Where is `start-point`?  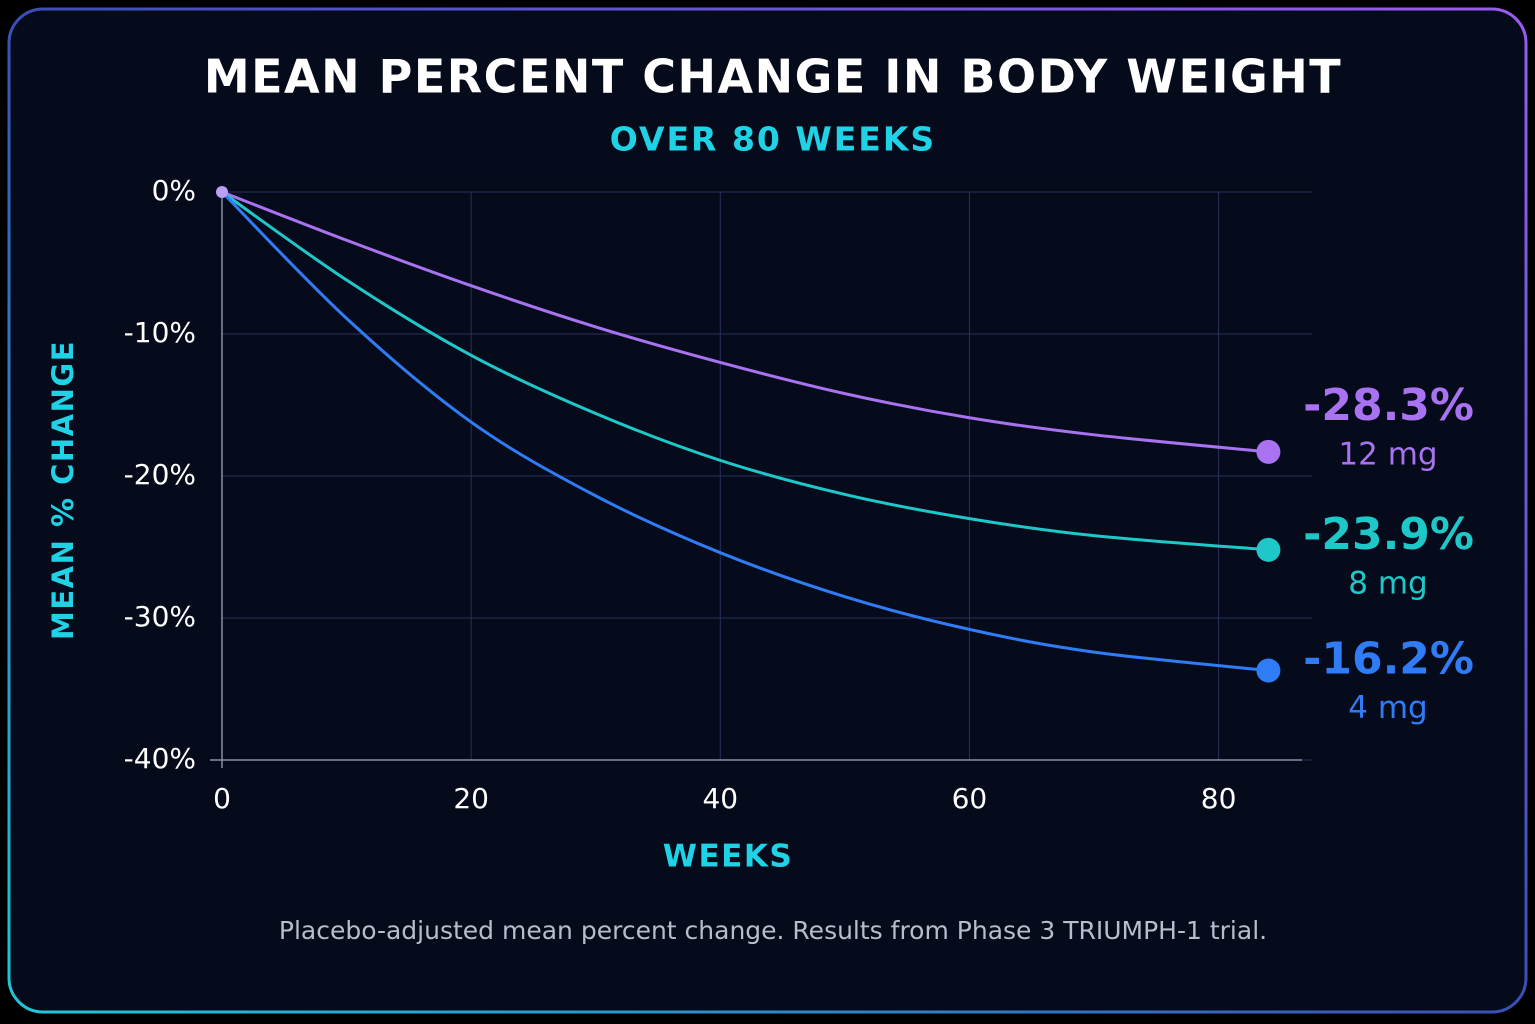
start-point is located at coordinates (222, 192).